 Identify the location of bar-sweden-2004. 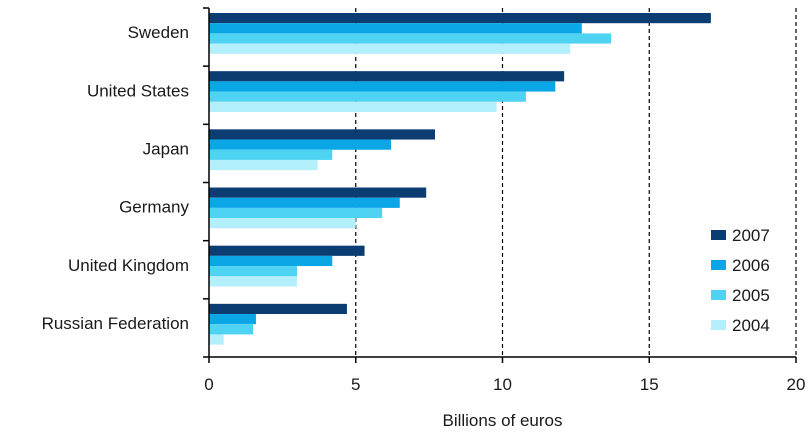
(390, 48).